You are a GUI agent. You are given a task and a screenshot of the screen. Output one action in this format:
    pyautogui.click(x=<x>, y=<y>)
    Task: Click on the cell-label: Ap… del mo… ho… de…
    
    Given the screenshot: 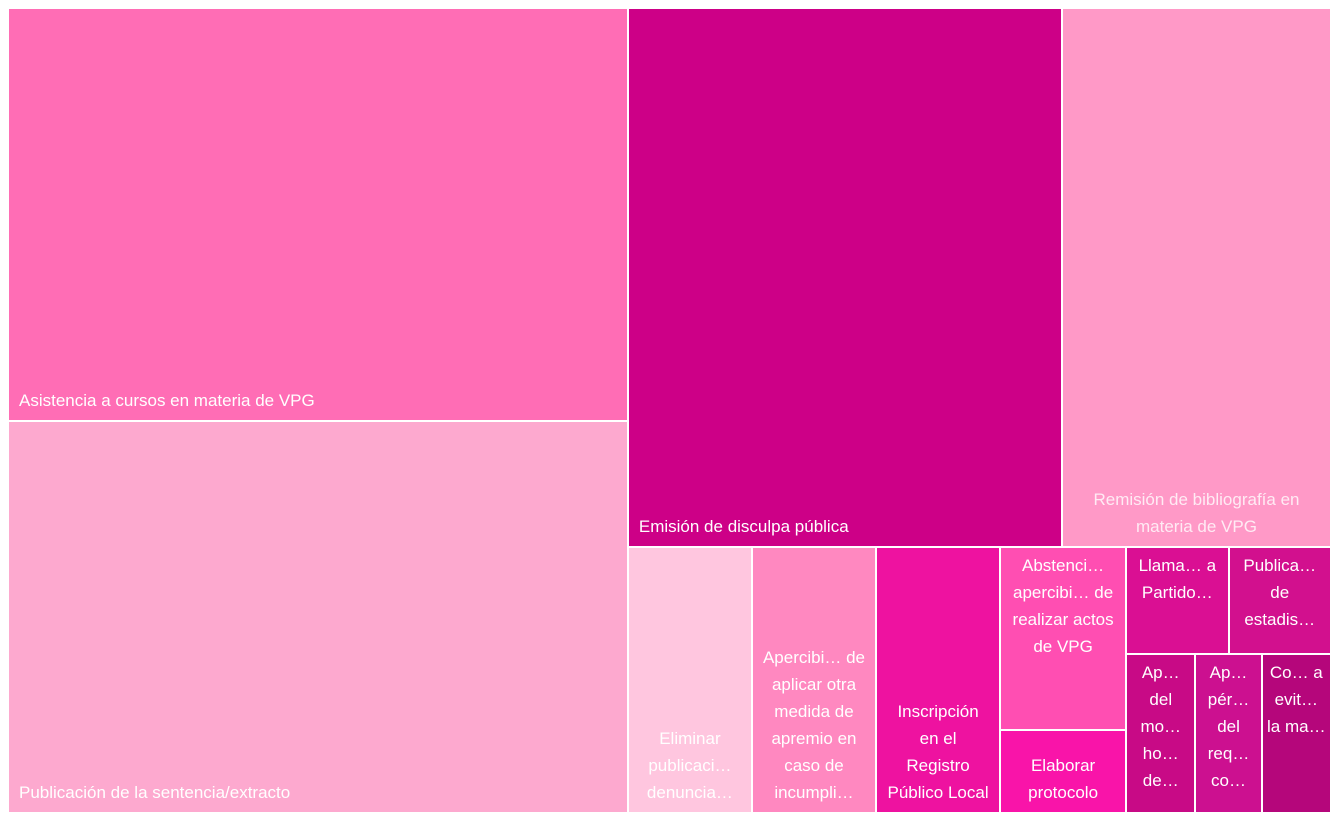 What is the action you would take?
    pyautogui.click(x=1161, y=727)
    